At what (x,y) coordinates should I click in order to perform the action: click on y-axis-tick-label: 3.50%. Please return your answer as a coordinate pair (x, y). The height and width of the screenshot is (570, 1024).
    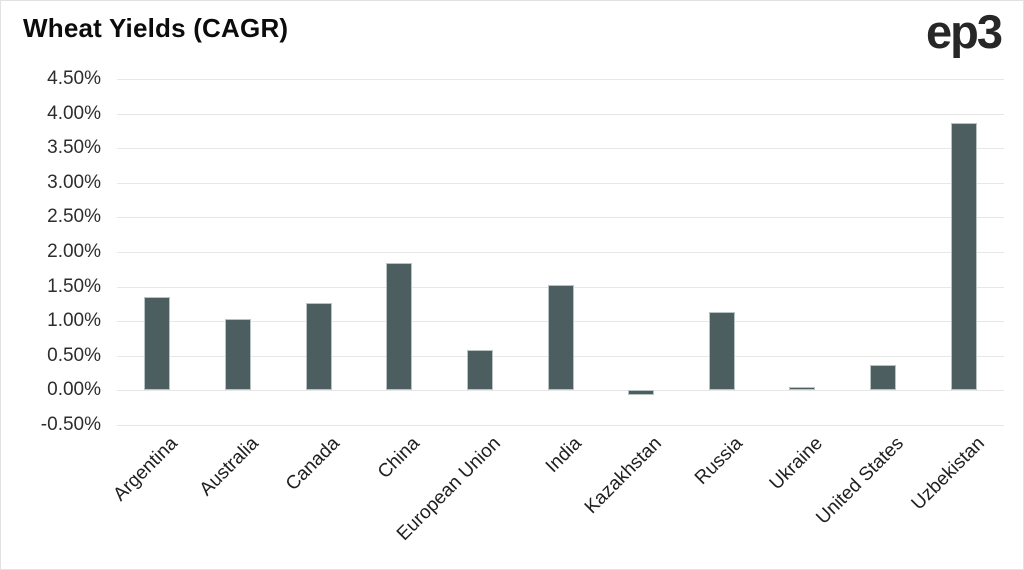
    Looking at the image, I should click on (74, 148).